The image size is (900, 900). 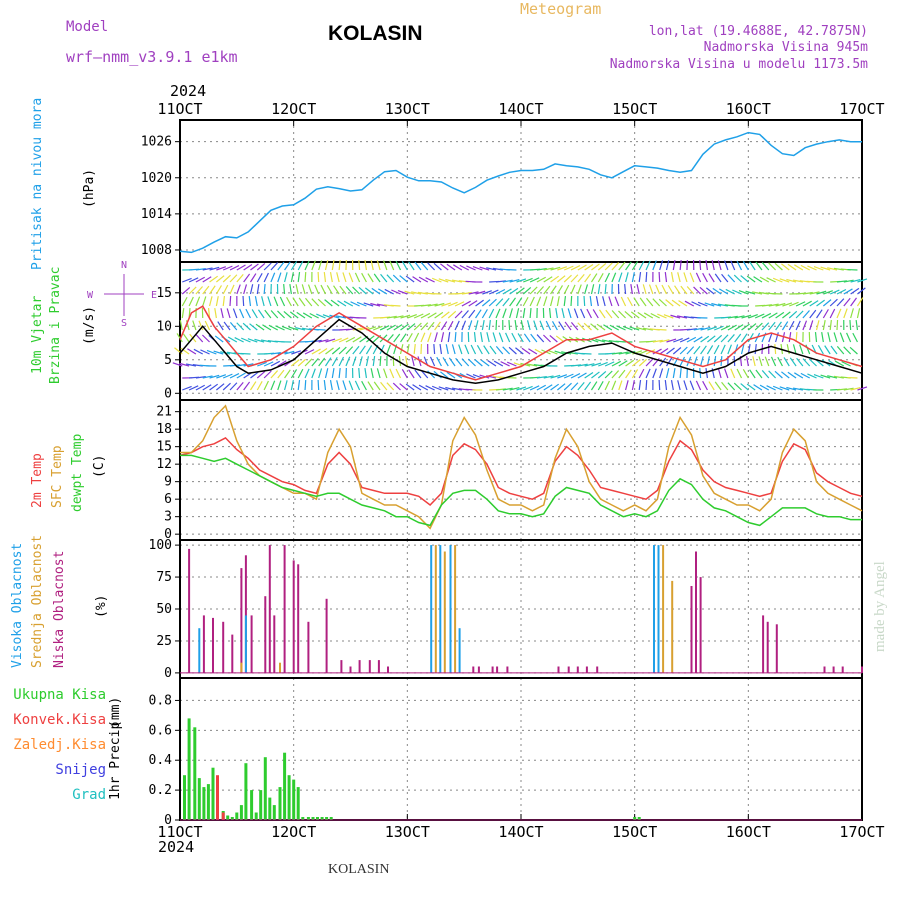 I want to click on y-tick-label: 10, so click(x=164, y=326).